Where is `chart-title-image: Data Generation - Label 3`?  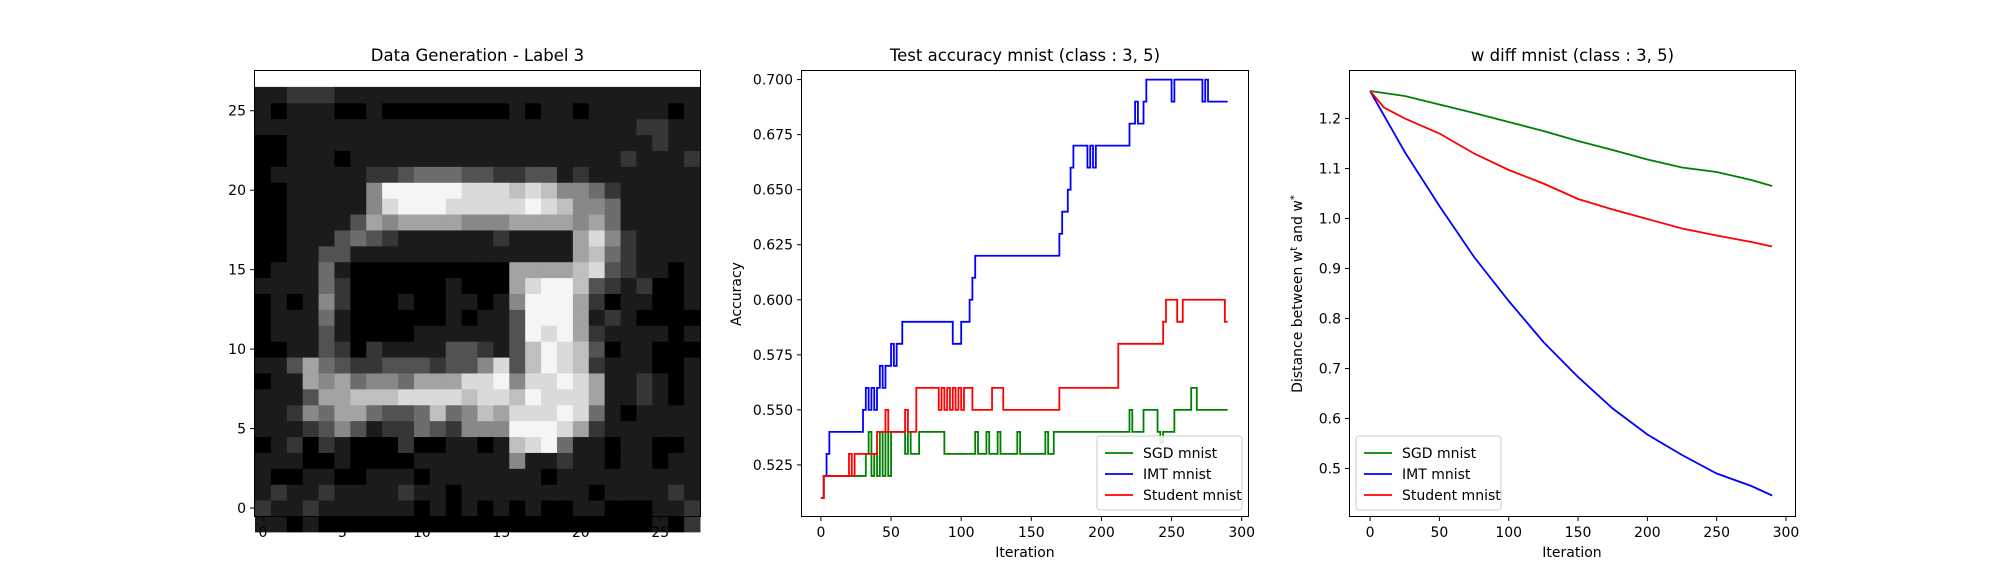
chart-title-image: Data Generation - Label 3 is located at coordinates (477, 55).